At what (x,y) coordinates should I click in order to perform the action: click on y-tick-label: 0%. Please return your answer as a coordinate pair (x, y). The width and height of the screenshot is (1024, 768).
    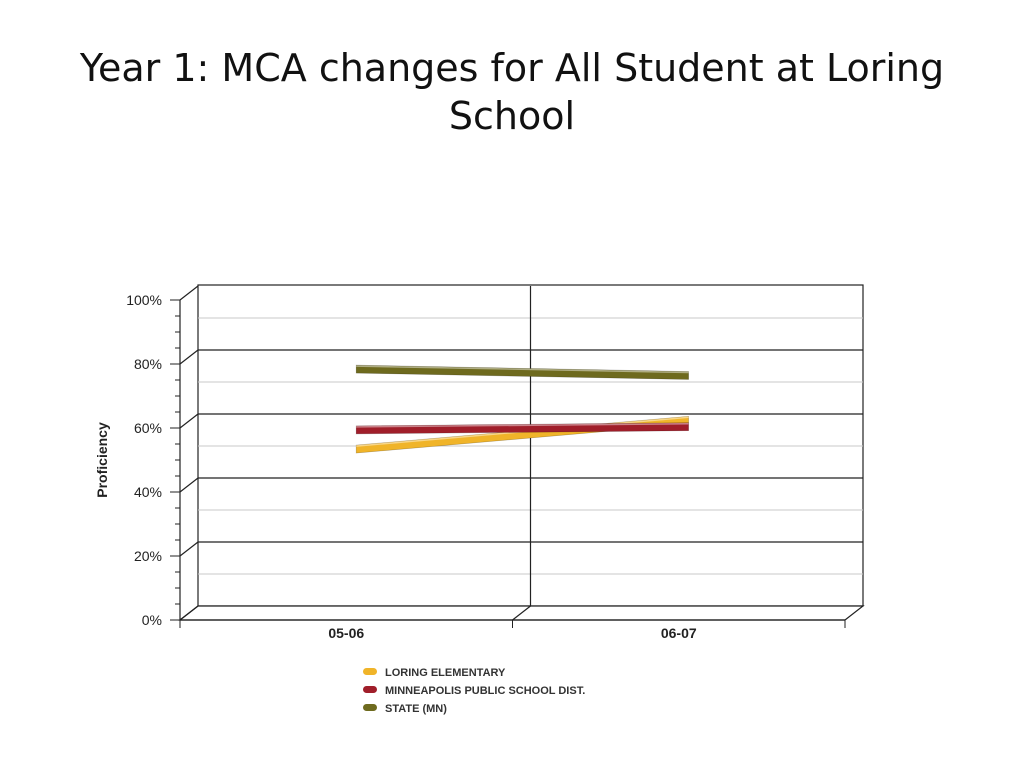
    Looking at the image, I should click on (152, 620).